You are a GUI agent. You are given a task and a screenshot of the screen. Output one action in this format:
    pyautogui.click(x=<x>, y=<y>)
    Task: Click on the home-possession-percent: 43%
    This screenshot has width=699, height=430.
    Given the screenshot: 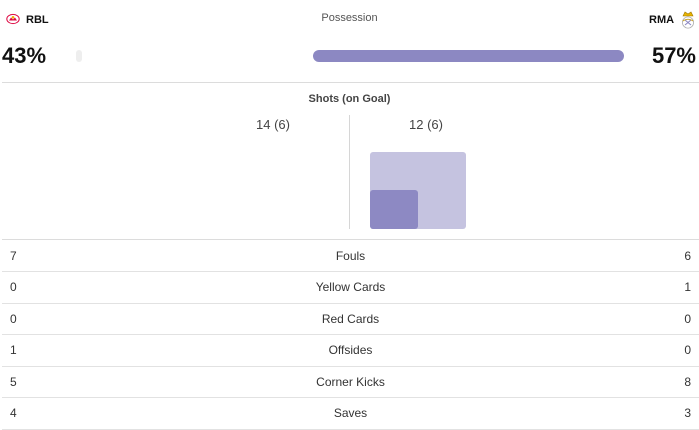 What is the action you would take?
    pyautogui.click(x=24, y=55)
    